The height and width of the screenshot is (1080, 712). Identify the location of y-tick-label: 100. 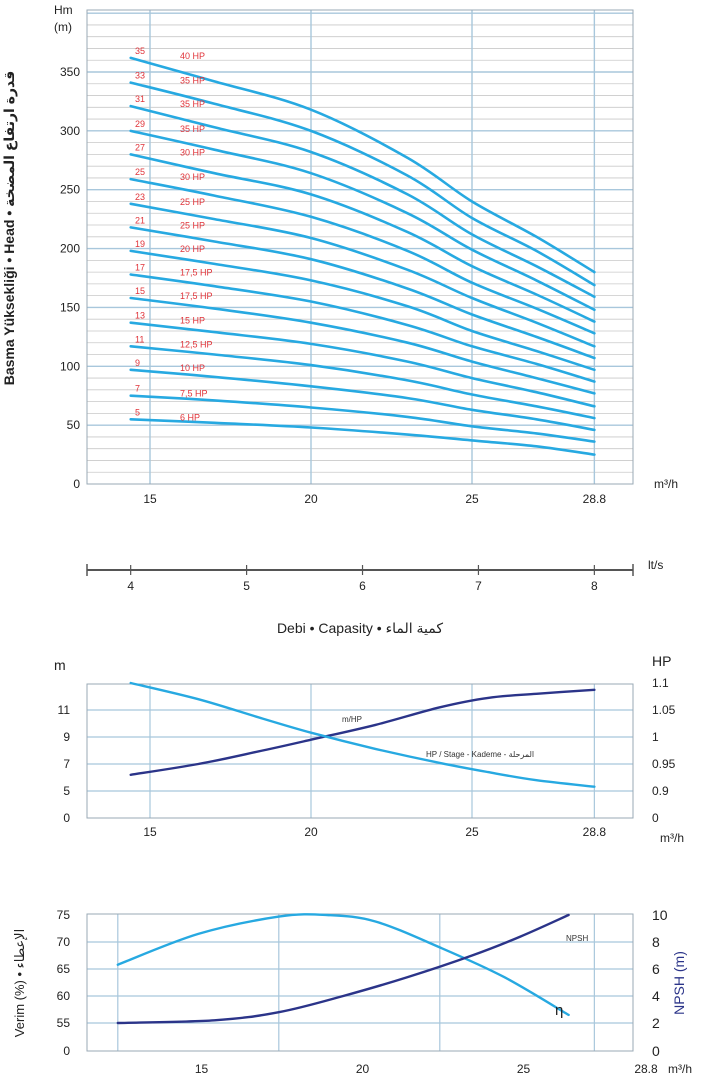
(70, 366).